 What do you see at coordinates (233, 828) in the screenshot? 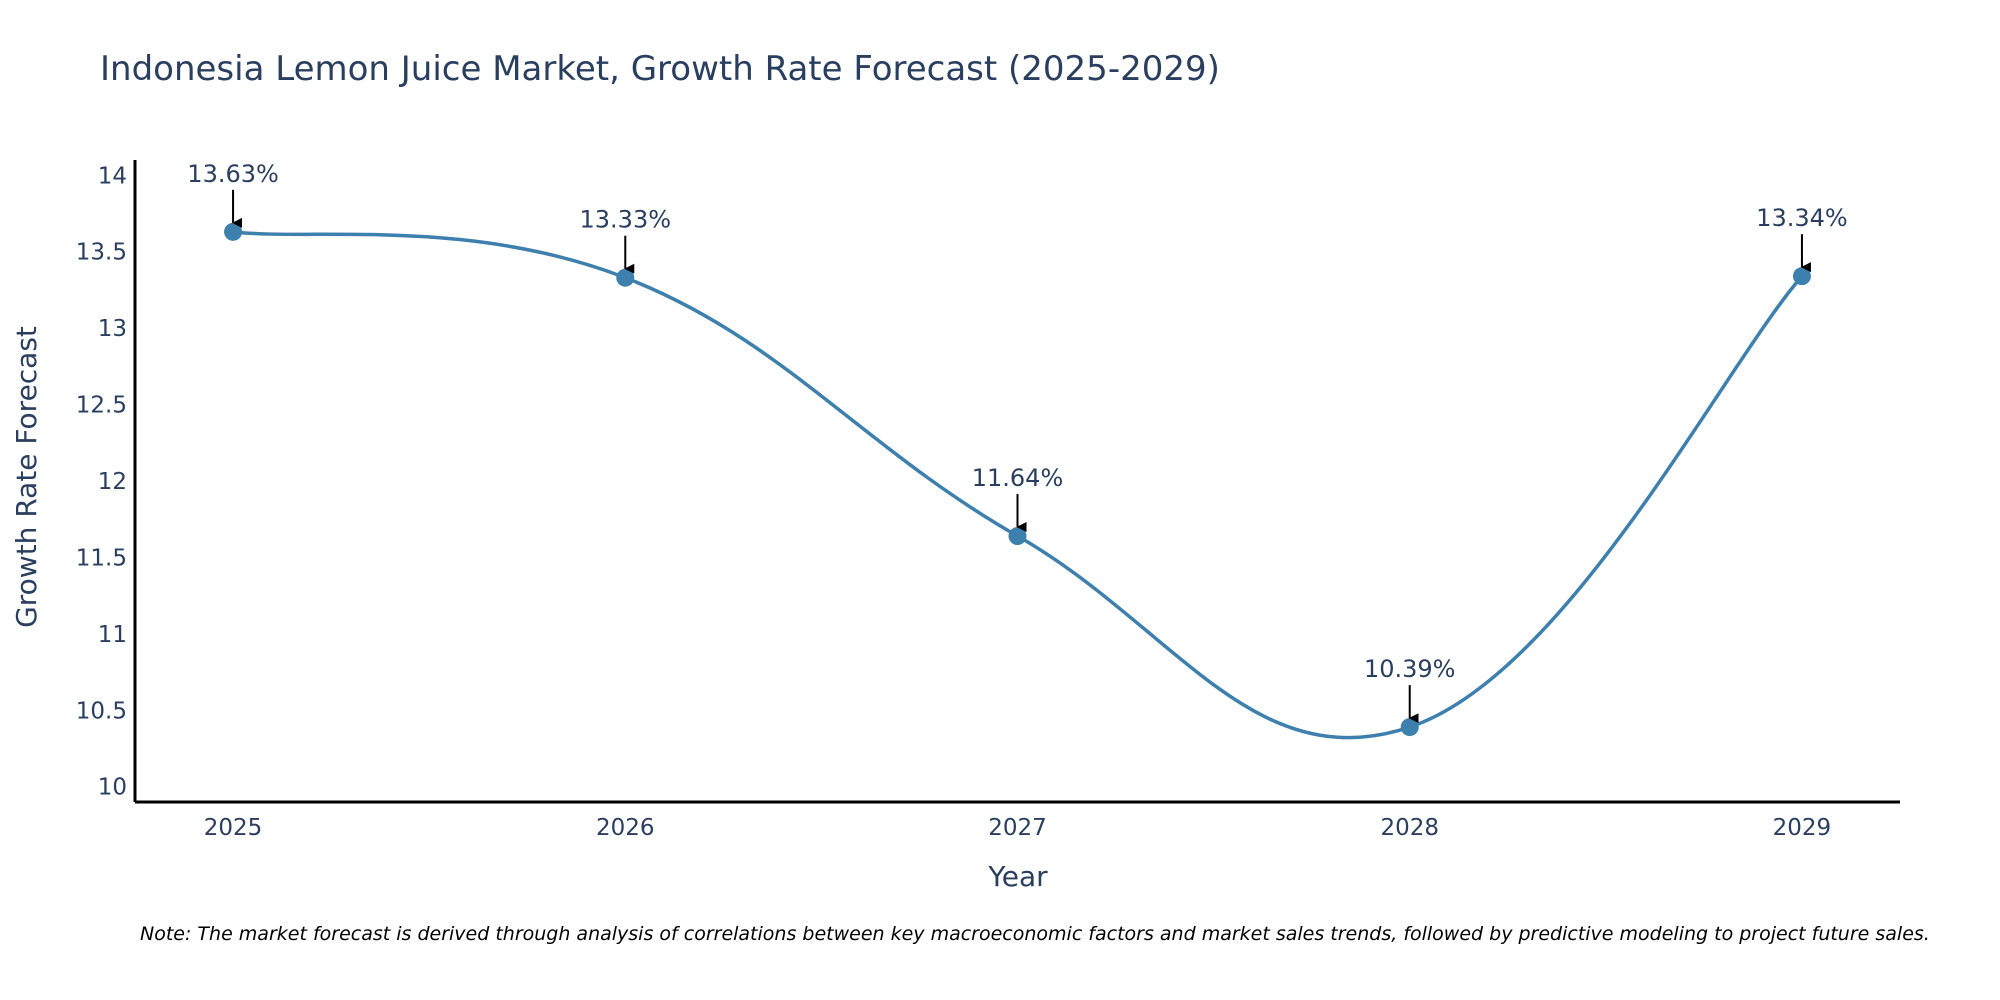
I see `x-tick-label: 2025` at bounding box center [233, 828].